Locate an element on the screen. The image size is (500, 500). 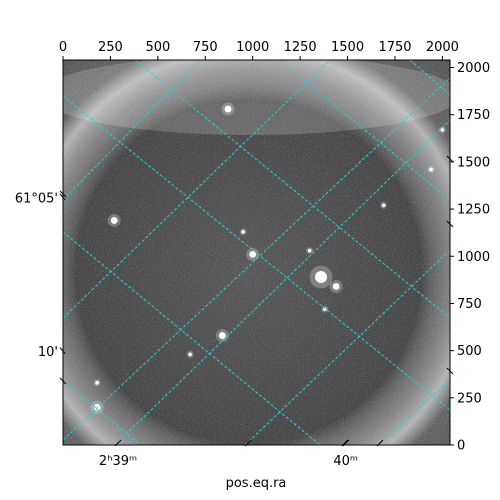
x-tick-label: 0 is located at coordinates (63, 47).